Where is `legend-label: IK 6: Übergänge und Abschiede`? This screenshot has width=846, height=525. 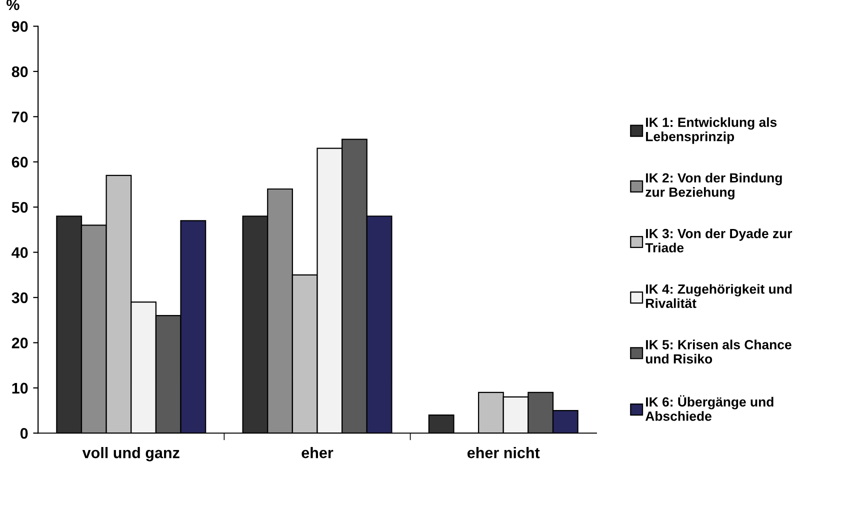 legend-label: IK 6: Übergänge und Abschiede is located at coordinates (709, 408).